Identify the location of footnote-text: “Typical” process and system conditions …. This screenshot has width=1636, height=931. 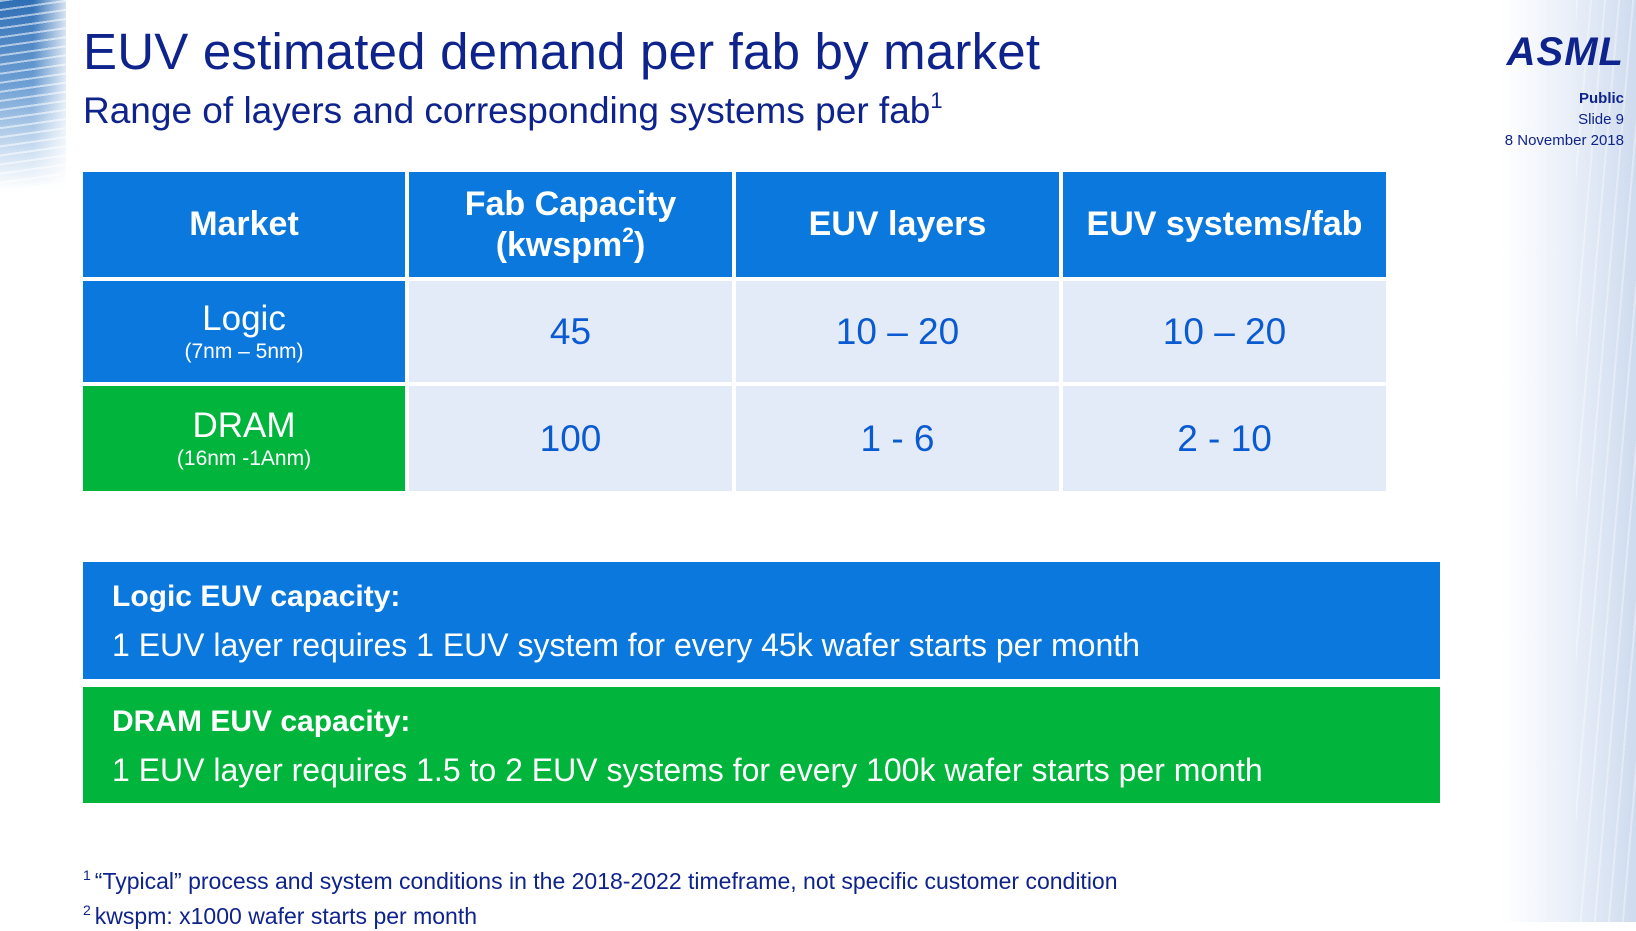
(606, 881).